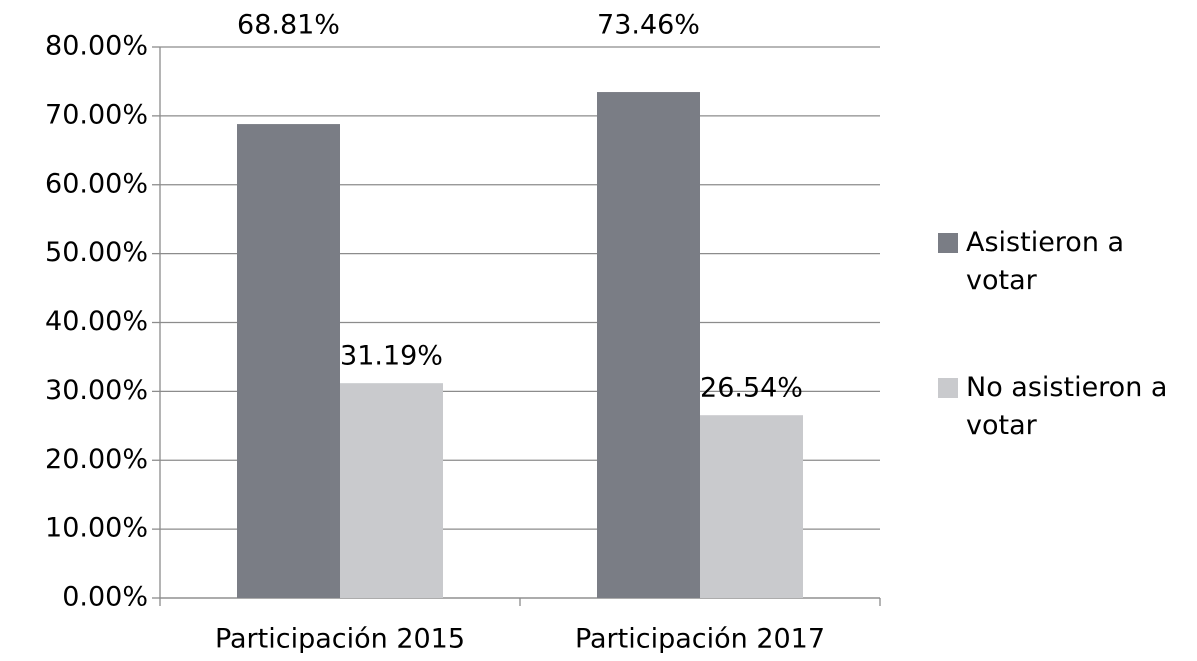  I want to click on y-tick-label: 20.00%, so click(96, 459).